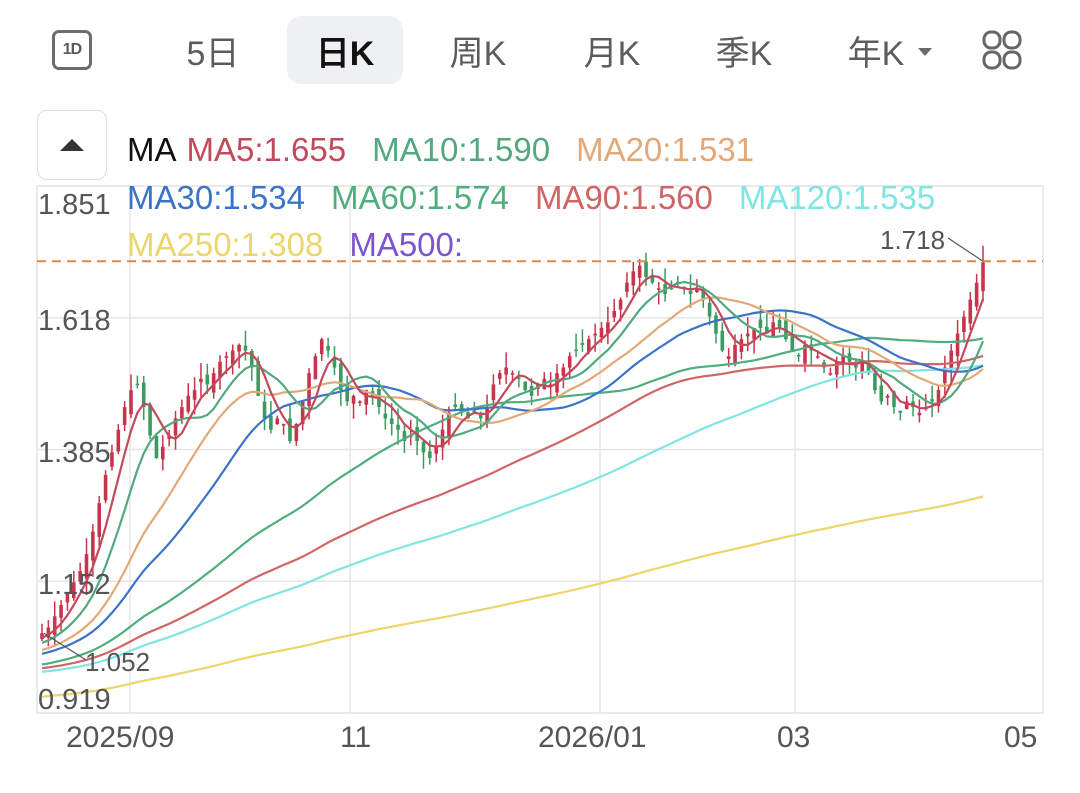  I want to click on tab-weekly-k: 周K, so click(478, 53).